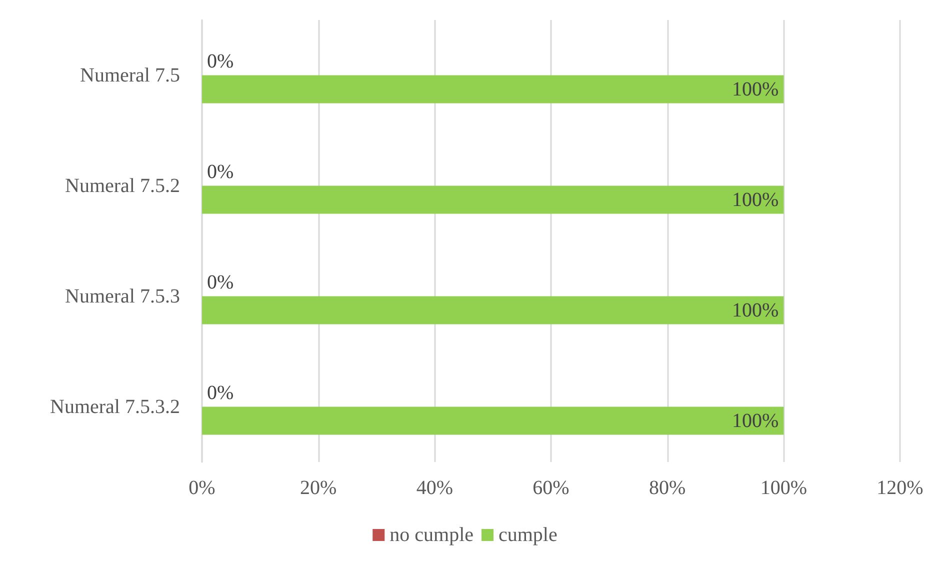  I want to click on x-tick-label: 20%, so click(318, 488).